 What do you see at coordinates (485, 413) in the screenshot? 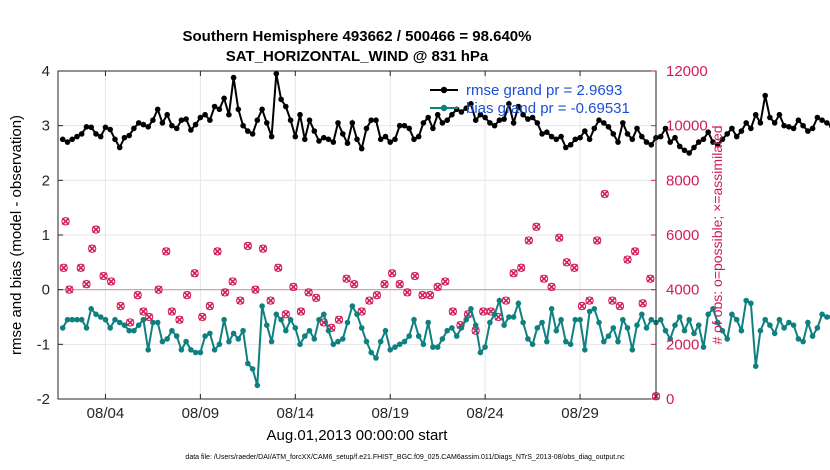
I see `x-tick-label: 08/24` at bounding box center [485, 413].